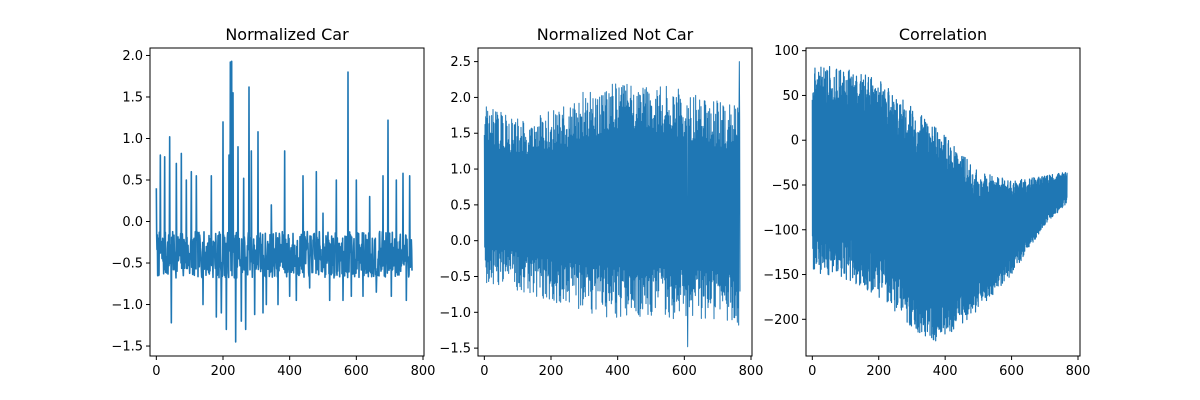 The image size is (1200, 400). I want to click on series-line, so click(939, 204).